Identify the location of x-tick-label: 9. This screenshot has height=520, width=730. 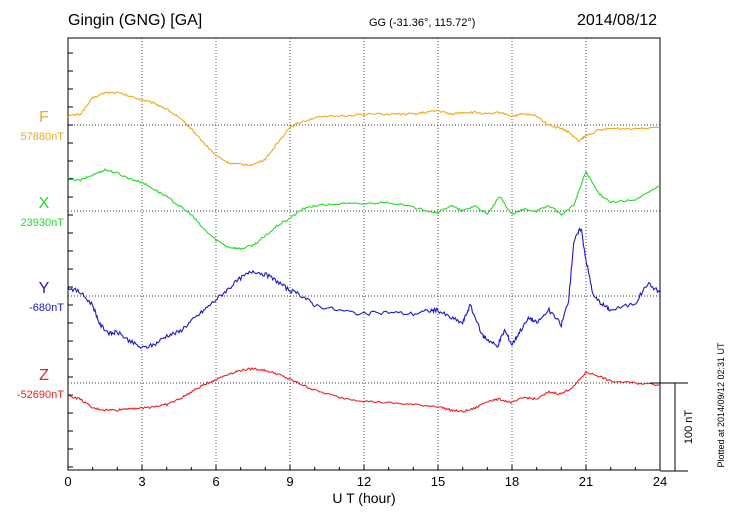
(289, 481).